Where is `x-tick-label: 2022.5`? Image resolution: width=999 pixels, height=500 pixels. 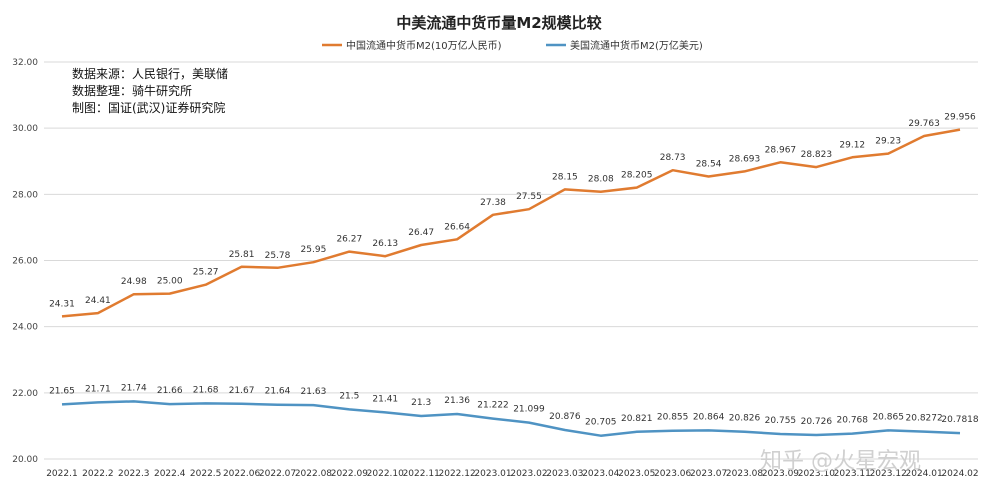
x-tick-label: 2022.5 is located at coordinates (206, 474).